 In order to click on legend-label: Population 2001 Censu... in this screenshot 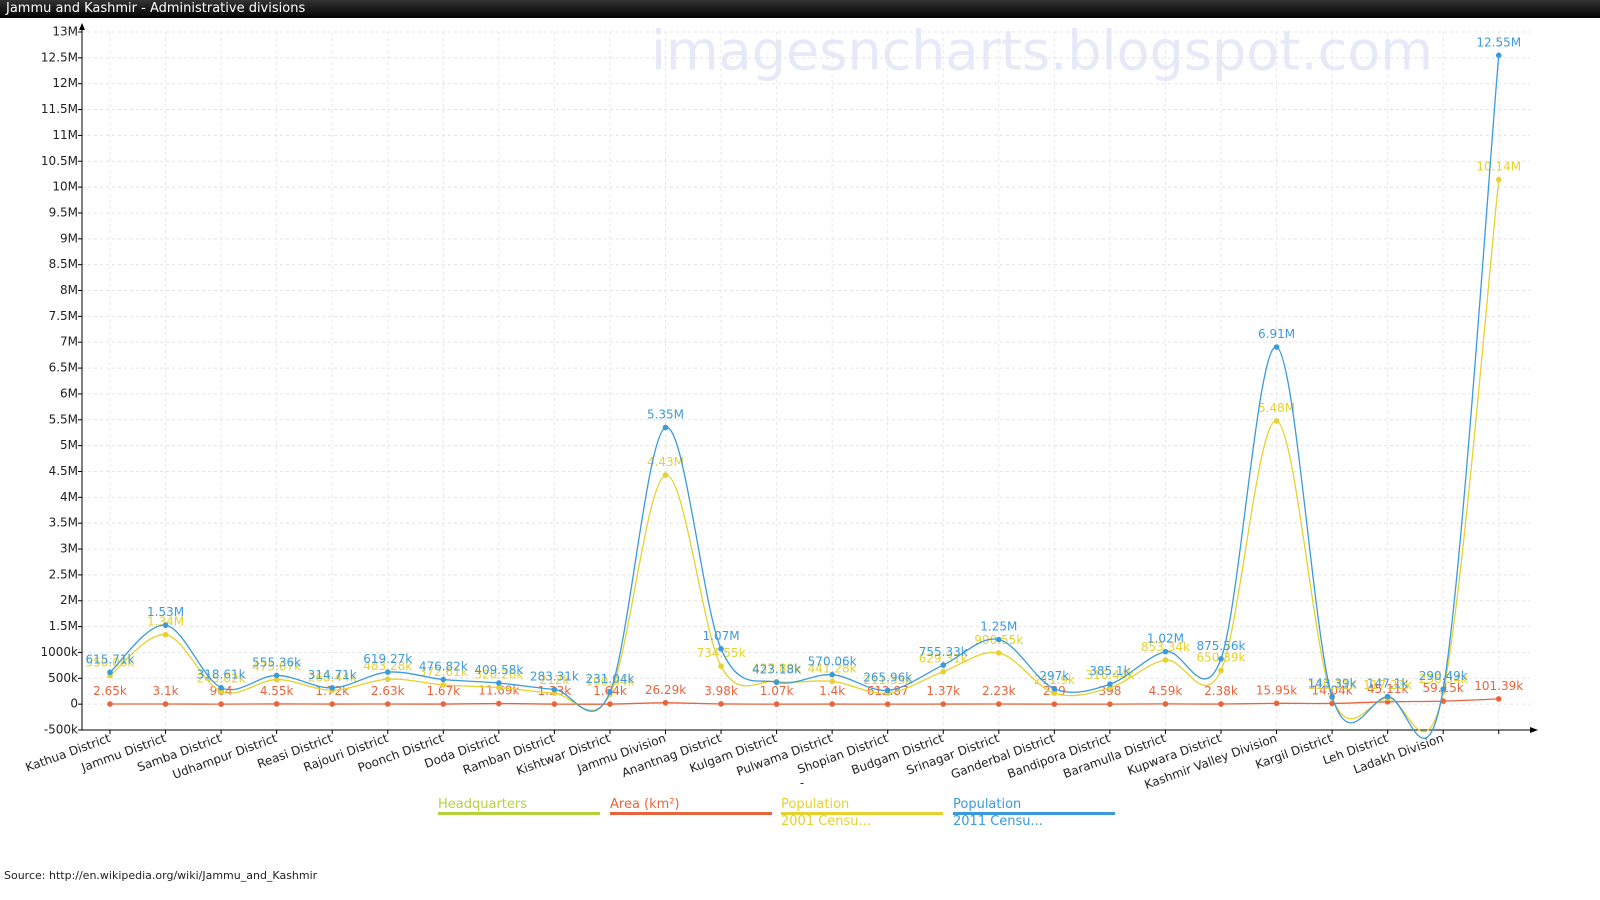, I will do `click(826, 813)`.